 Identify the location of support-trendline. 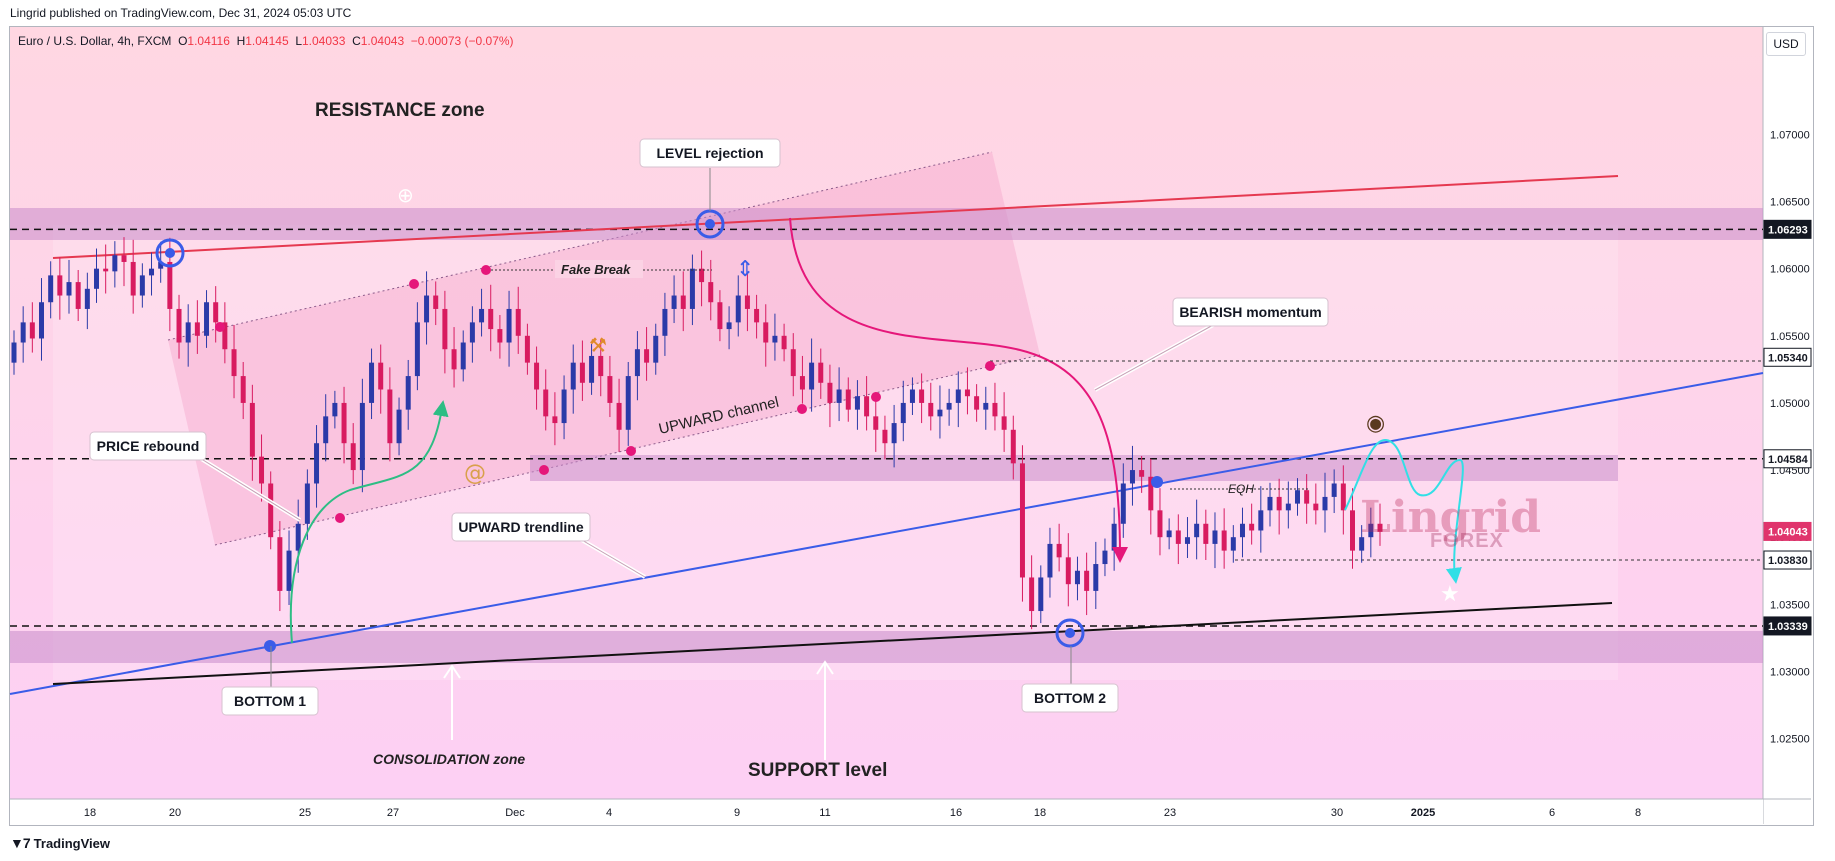
(832, 643).